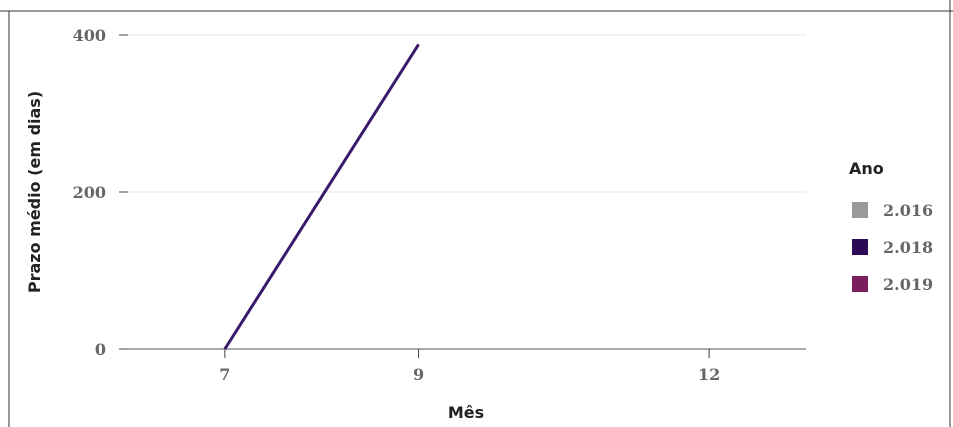 The image size is (953, 427). What do you see at coordinates (908, 210) in the screenshot?
I see `legend-label: 2.016` at bounding box center [908, 210].